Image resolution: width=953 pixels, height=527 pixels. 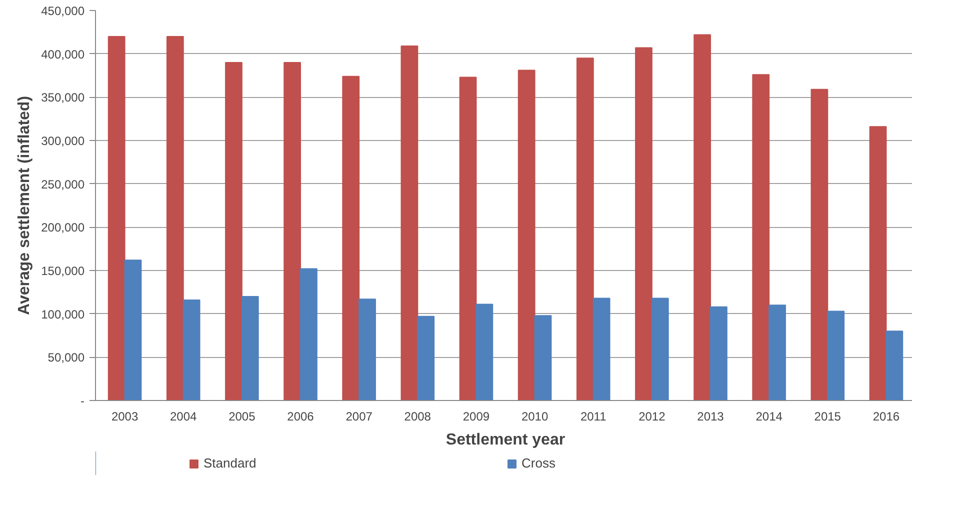 I want to click on y-tick-label: 400,000, so click(x=63, y=54).